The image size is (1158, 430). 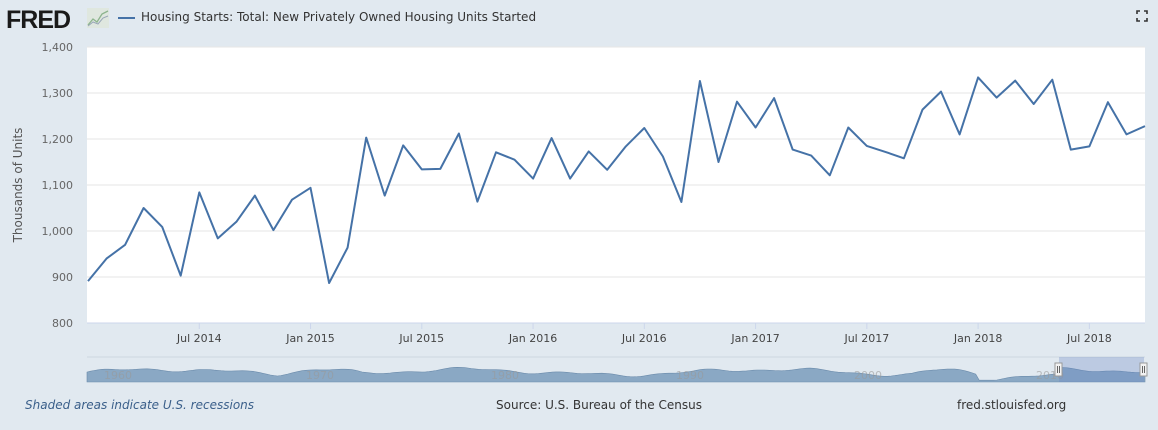 I want to click on chart-trend-icon, so click(x=98, y=18).